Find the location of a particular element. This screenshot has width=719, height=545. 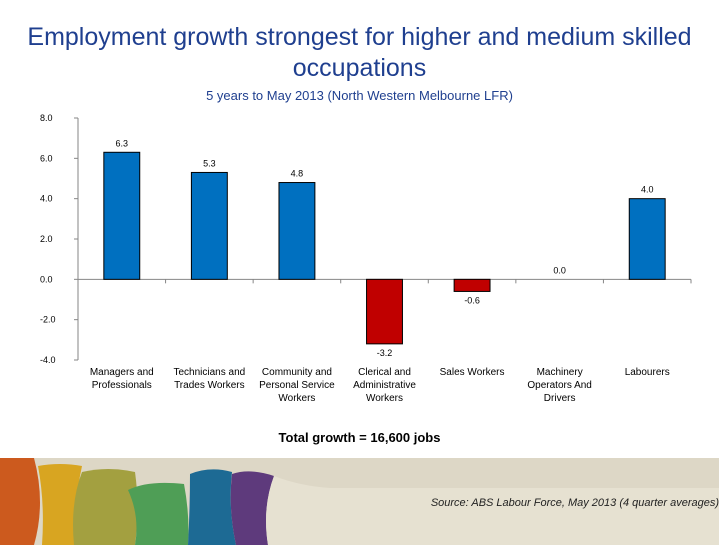

category-label: Personal Service is located at coordinates (297, 385).